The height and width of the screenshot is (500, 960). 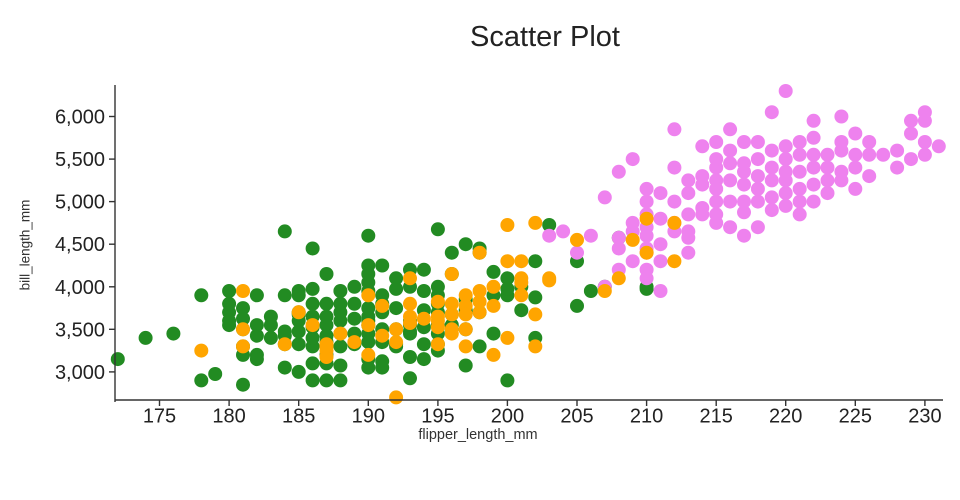 I want to click on x-axis-title: flipper_length_mm, so click(x=478, y=435).